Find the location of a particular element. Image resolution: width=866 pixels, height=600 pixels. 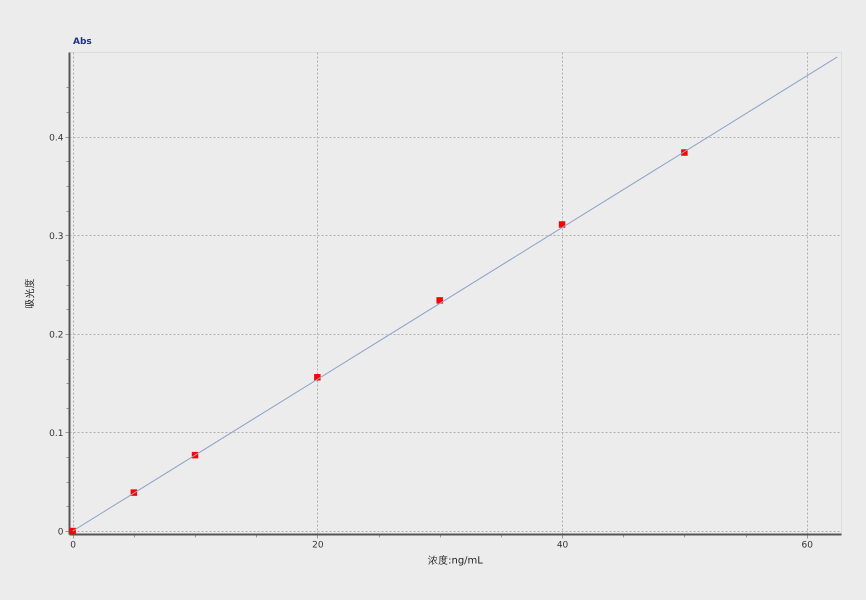

x-tick-label: 40 is located at coordinates (562, 545).